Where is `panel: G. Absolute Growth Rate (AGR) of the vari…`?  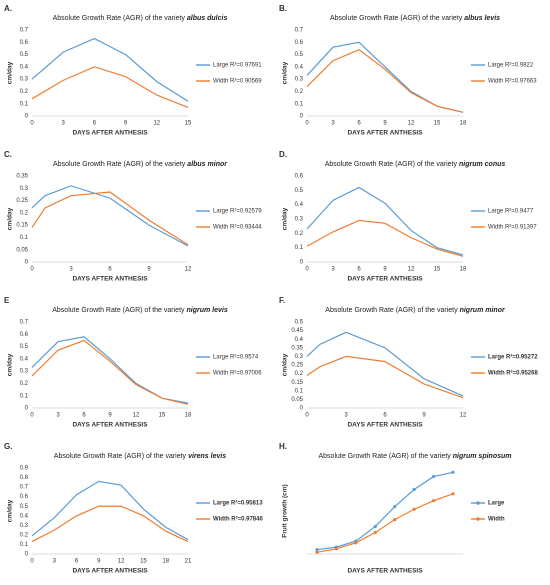 panel: G. Absolute Growth Rate (AGR) of the vari… is located at coordinates (133, 508).